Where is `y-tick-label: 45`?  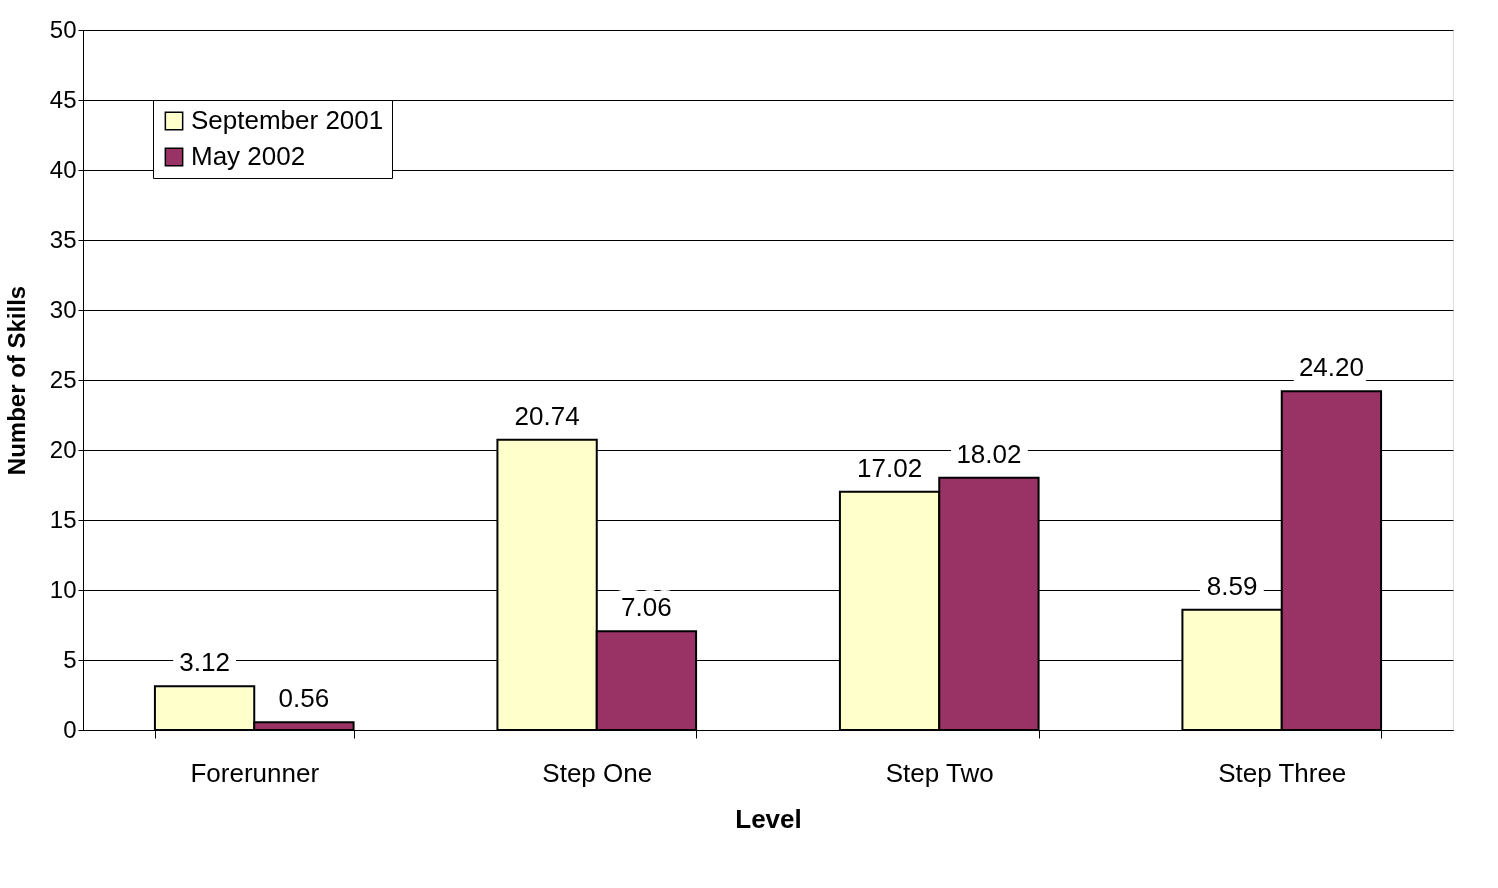
y-tick-label: 45 is located at coordinates (63, 99).